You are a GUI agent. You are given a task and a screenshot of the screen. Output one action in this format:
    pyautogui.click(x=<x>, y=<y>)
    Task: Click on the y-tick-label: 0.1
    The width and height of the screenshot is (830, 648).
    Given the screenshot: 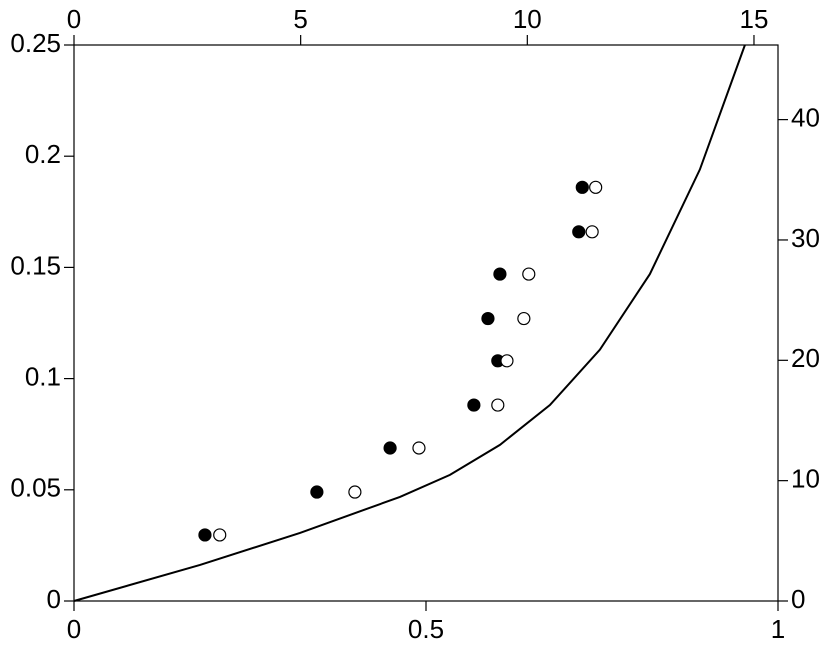 What is the action you would take?
    pyautogui.click(x=43, y=376)
    